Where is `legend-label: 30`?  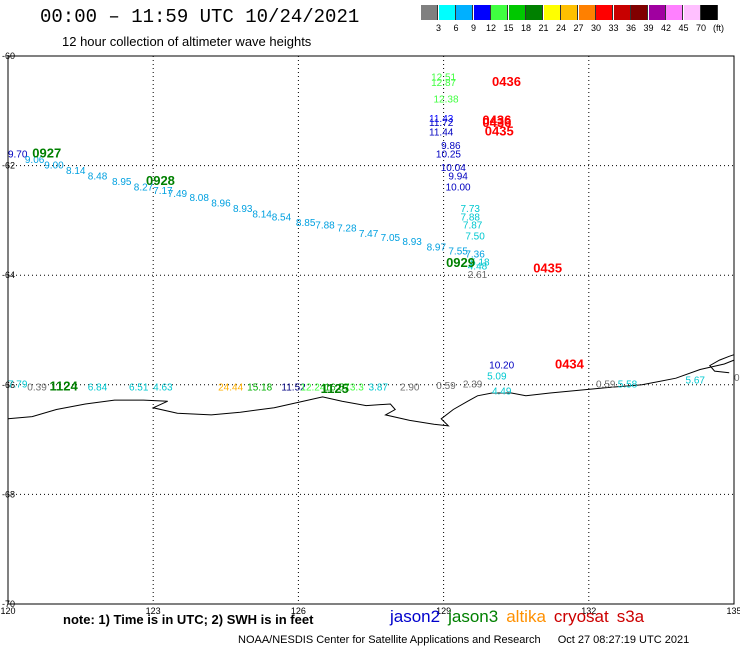 legend-label: 30 is located at coordinates (595, 28).